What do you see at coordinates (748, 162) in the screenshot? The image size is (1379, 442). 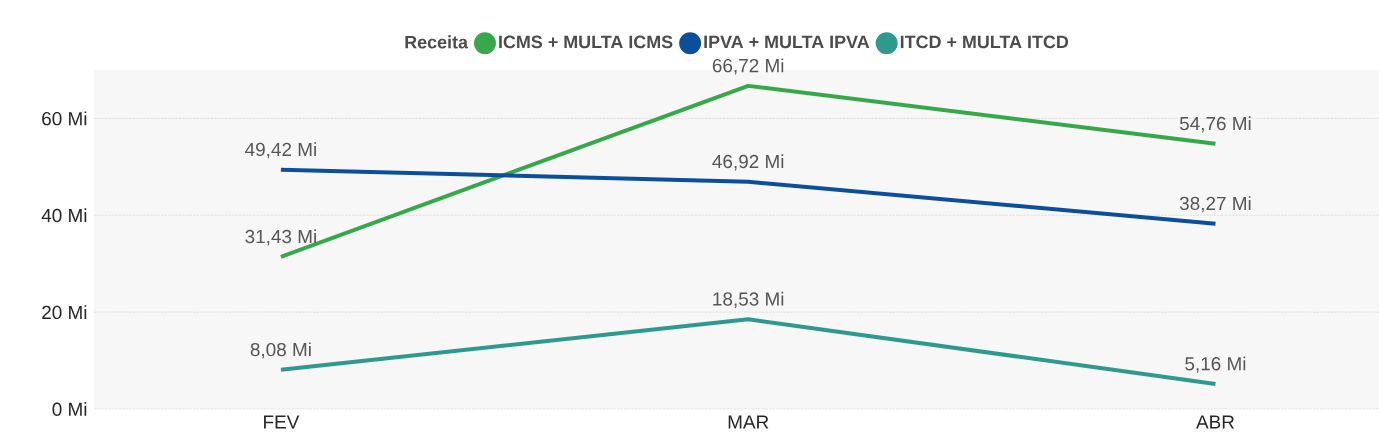 I see `data-label: 46,92 Mi` at bounding box center [748, 162].